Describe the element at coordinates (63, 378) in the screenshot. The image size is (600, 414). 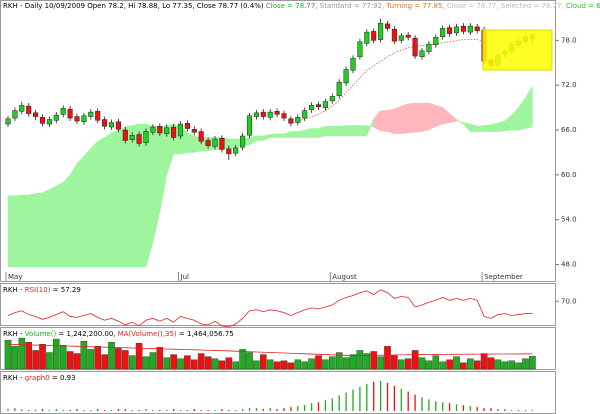
I see `label-part: = 0.93` at that location.